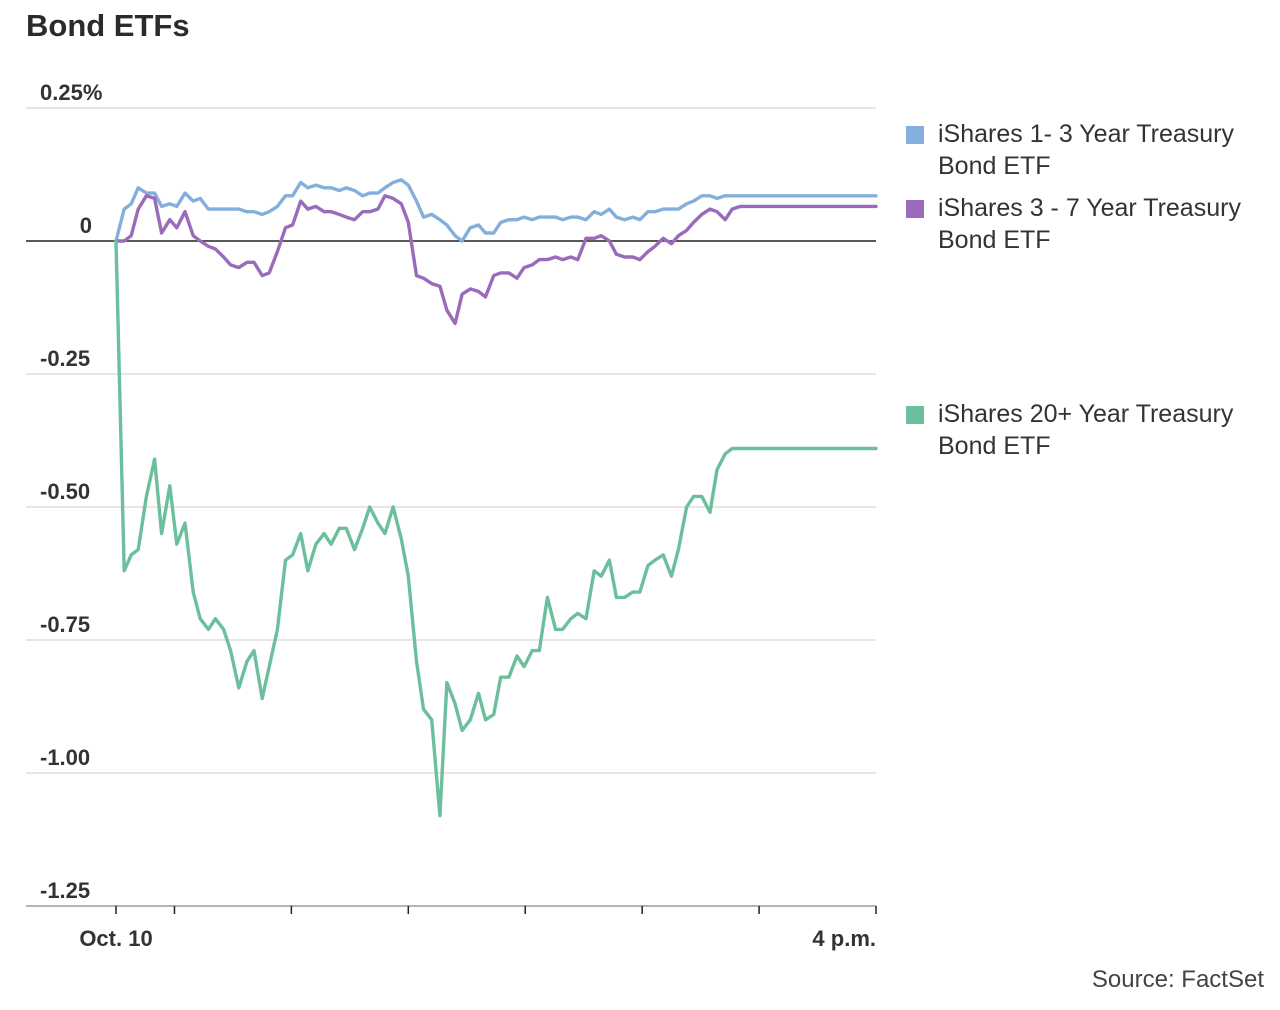 Image resolution: width=1280 pixels, height=1010 pixels. What do you see at coordinates (496, 210) in the screenshot?
I see `series-line-1-3-year` at bounding box center [496, 210].